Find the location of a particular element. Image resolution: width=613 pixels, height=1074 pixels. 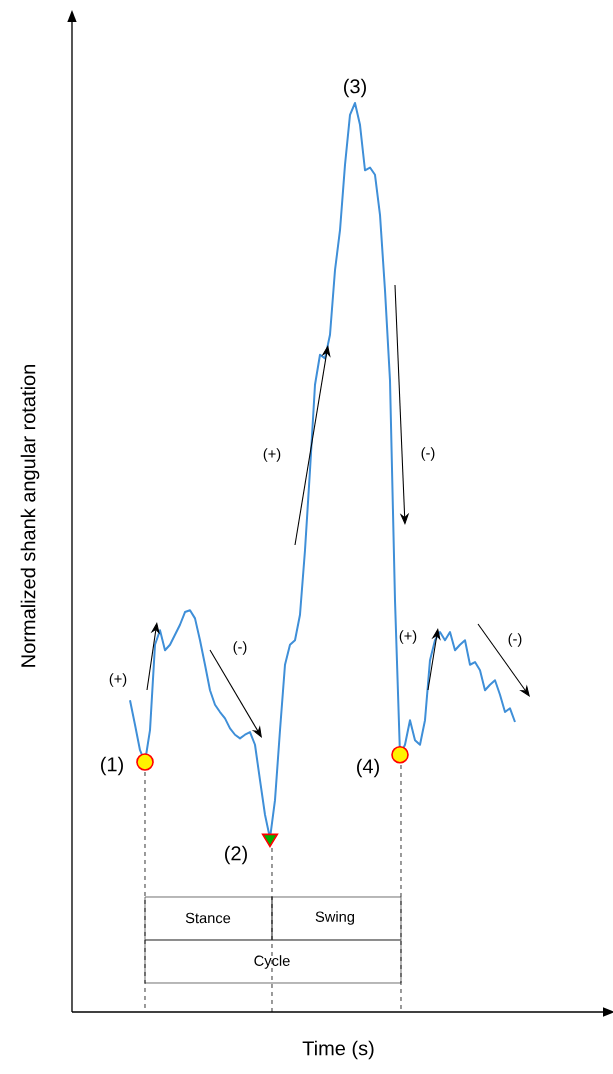

annotation: (2) is located at coordinates (236, 855).